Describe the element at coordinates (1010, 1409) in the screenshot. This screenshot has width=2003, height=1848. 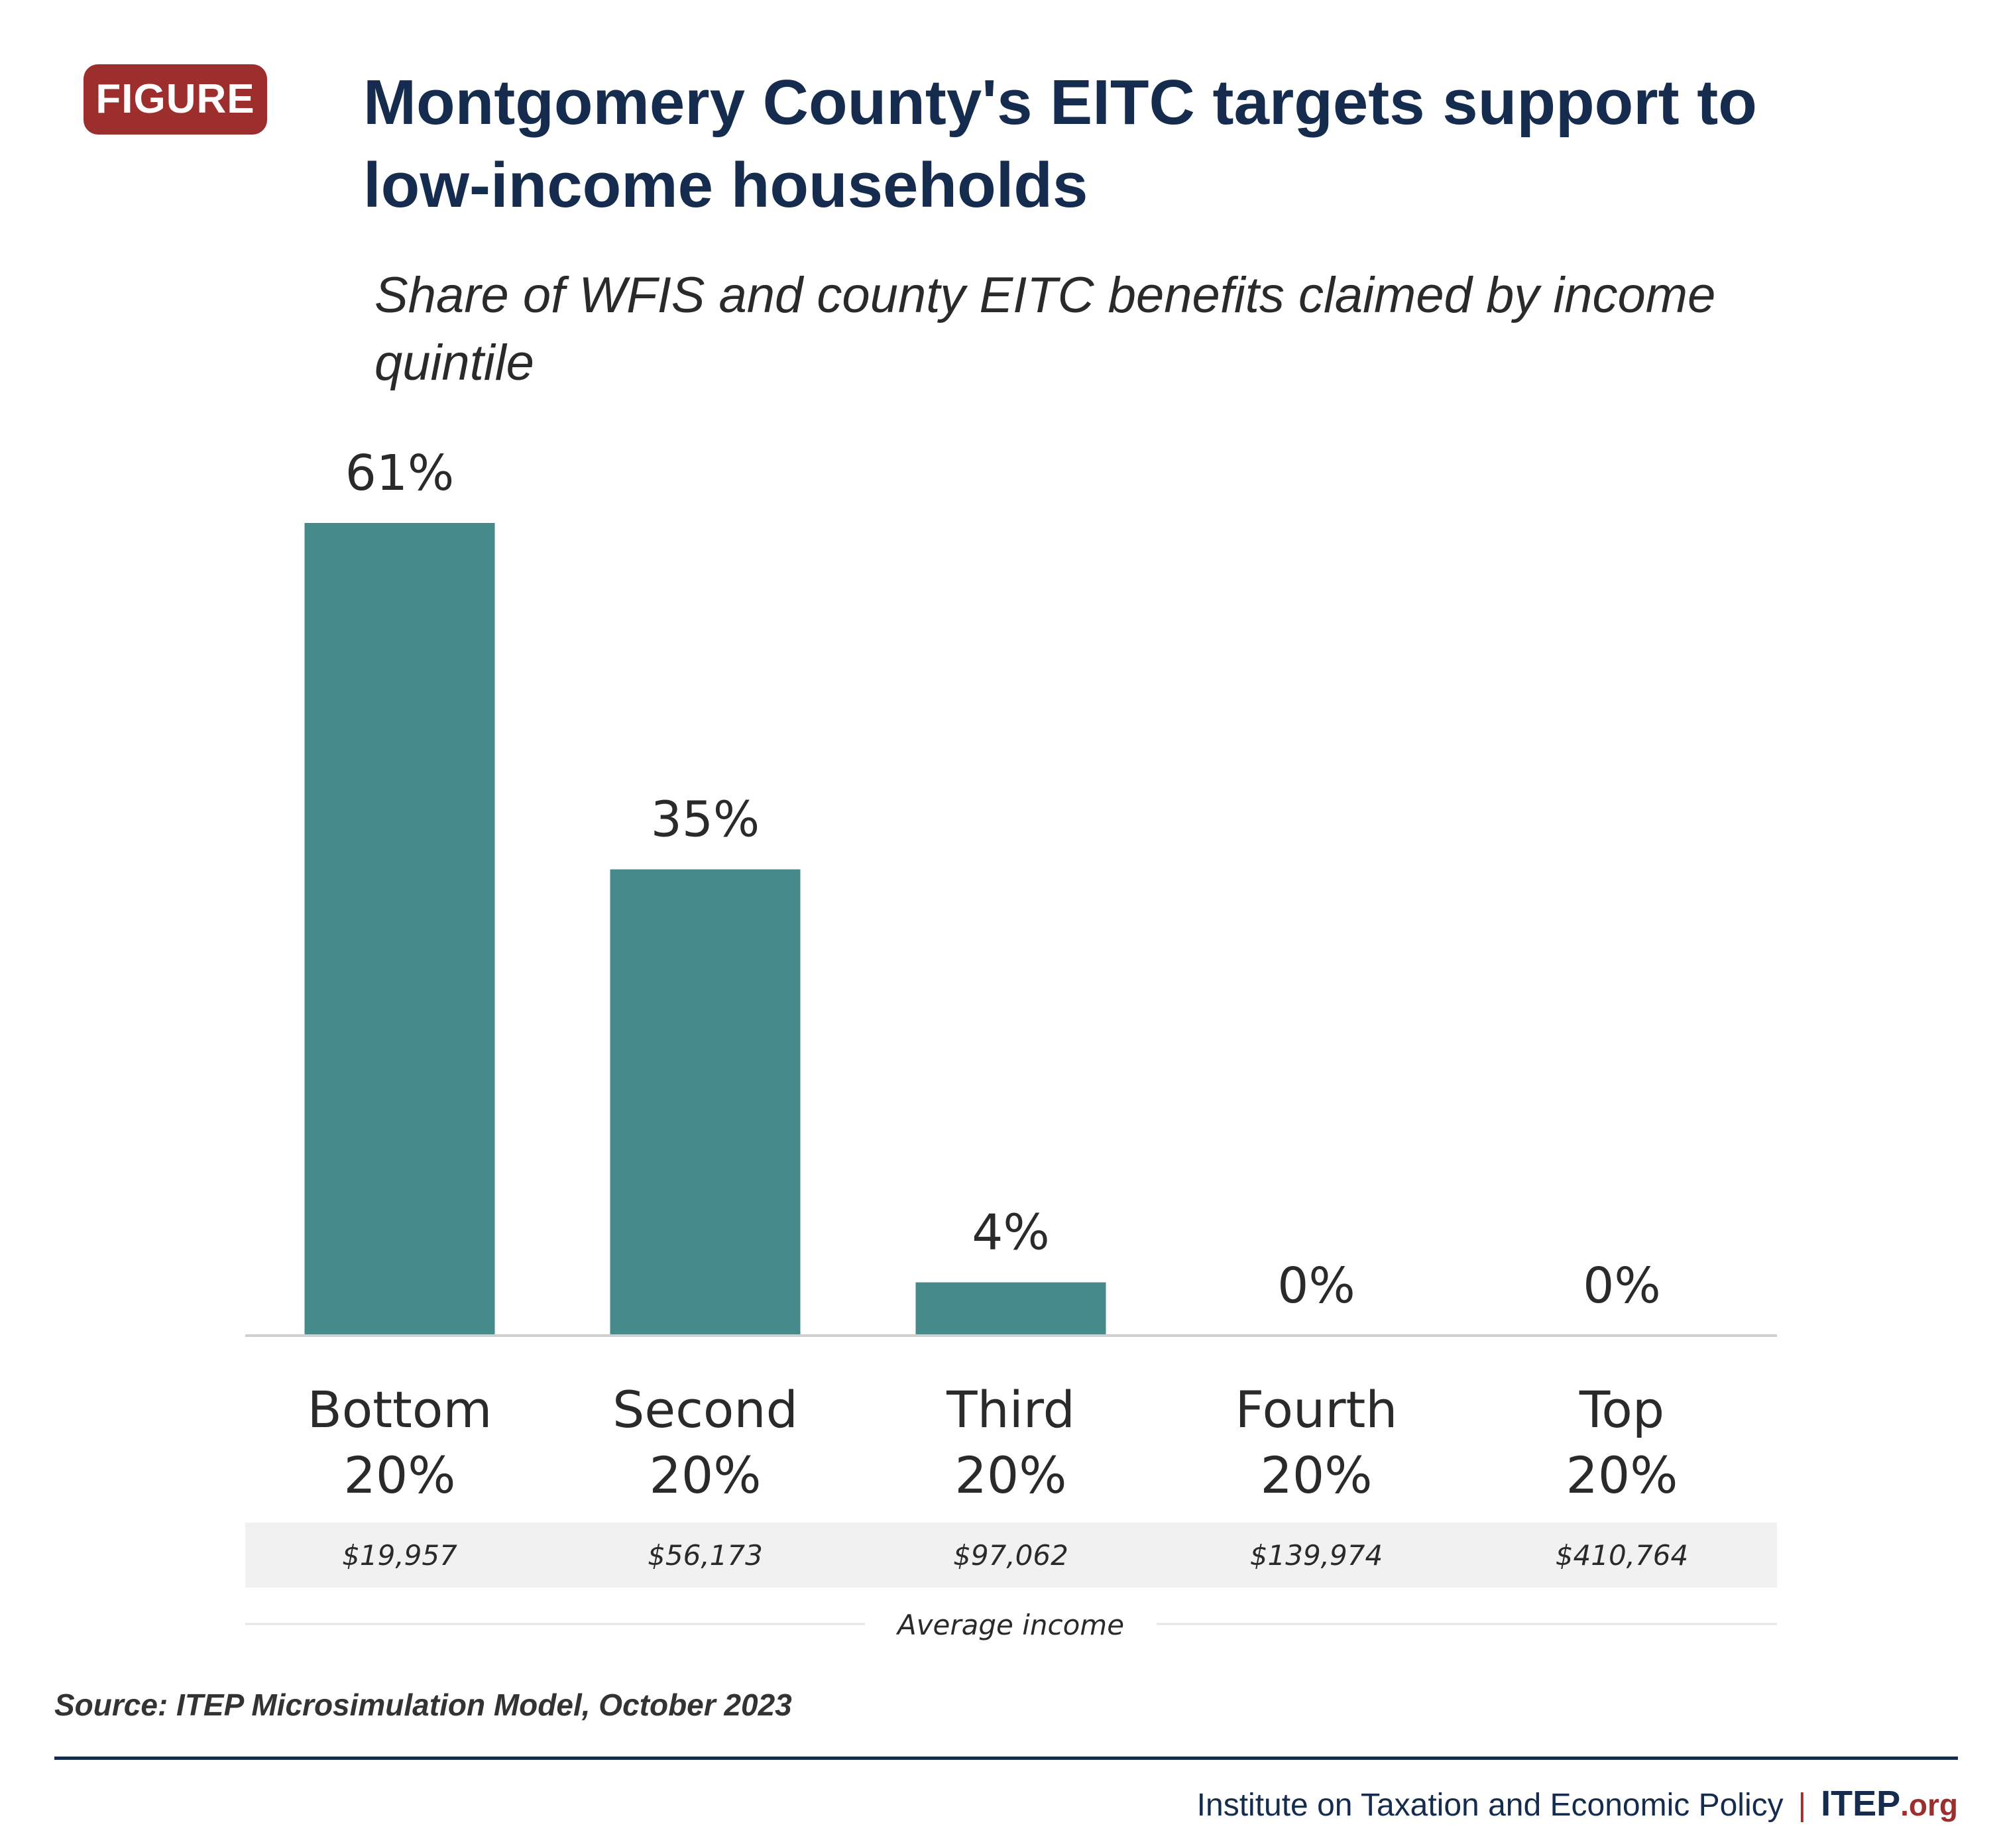
I see `category-label-line1: Third` at that location.